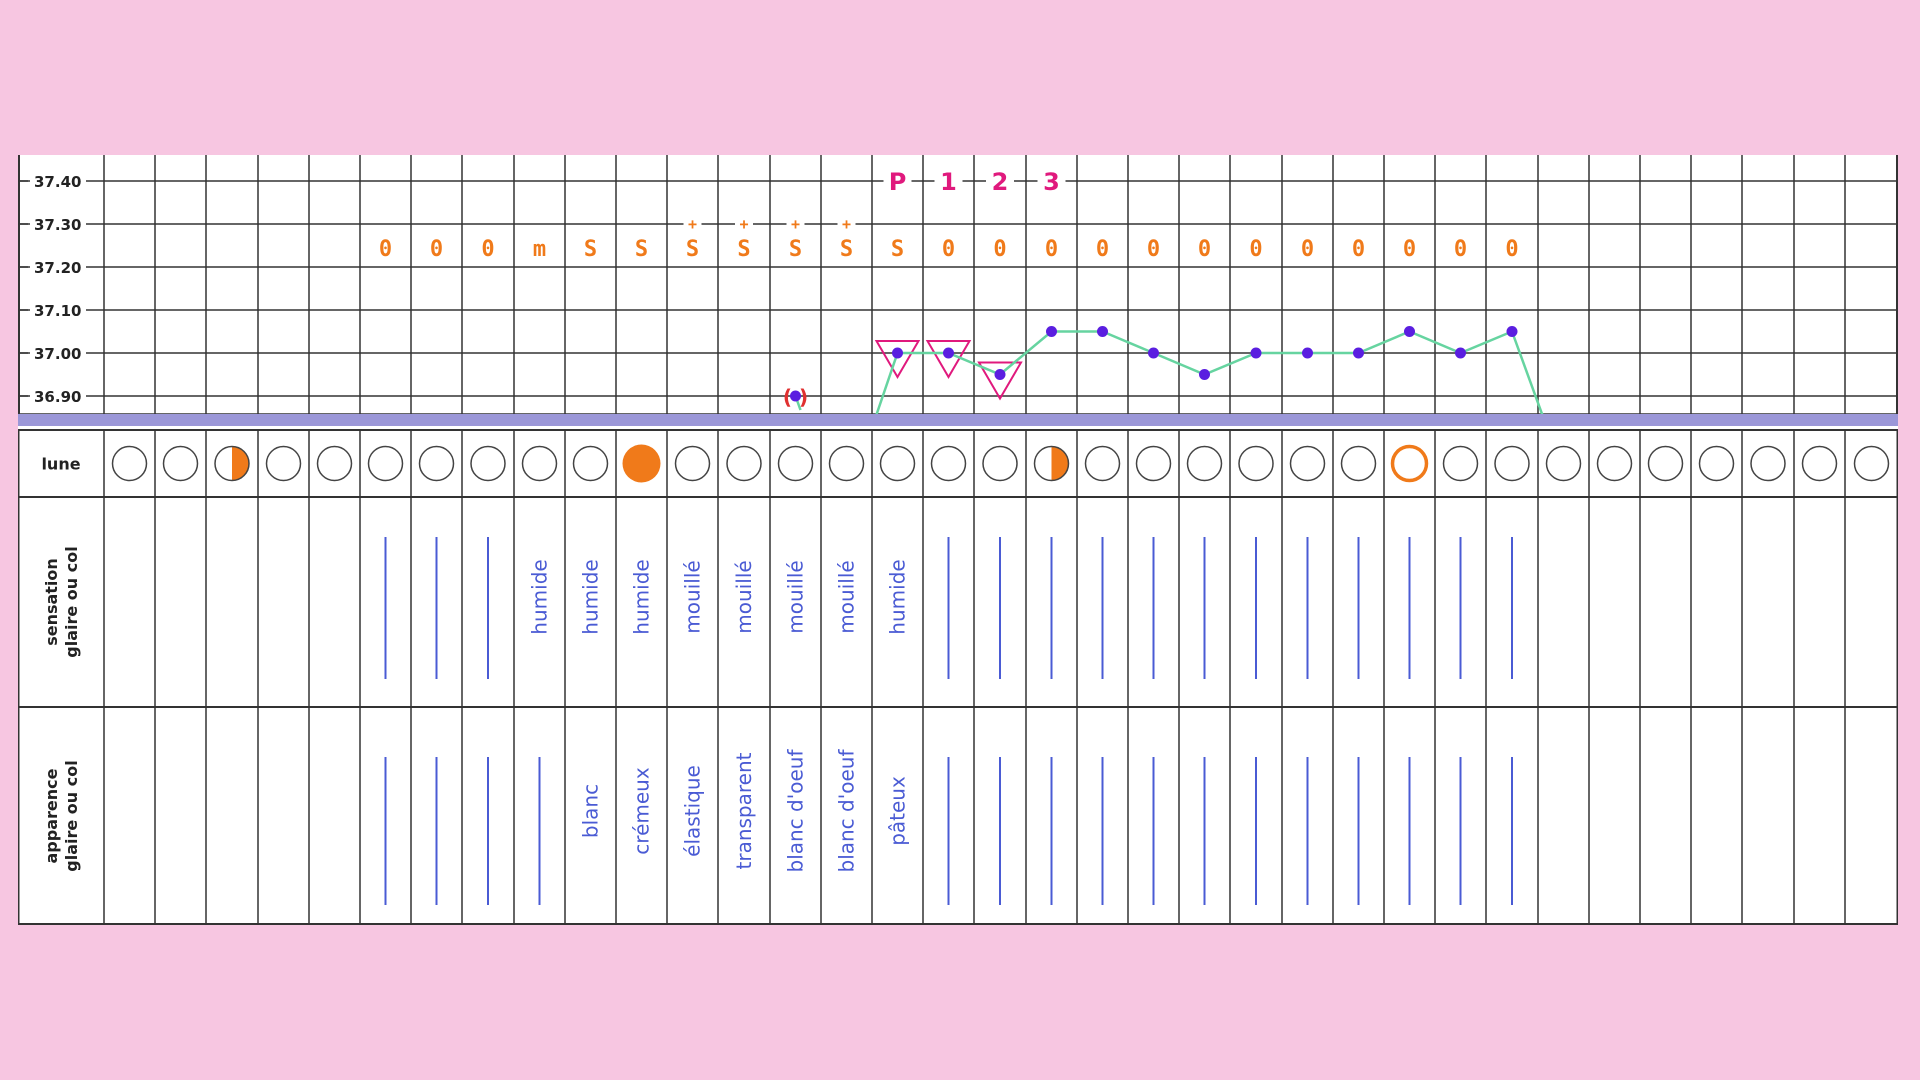 This screenshot has height=1080, width=1920. Describe the element at coordinates (57, 311) in the screenshot. I see `y-tick-label: 37.10` at that location.